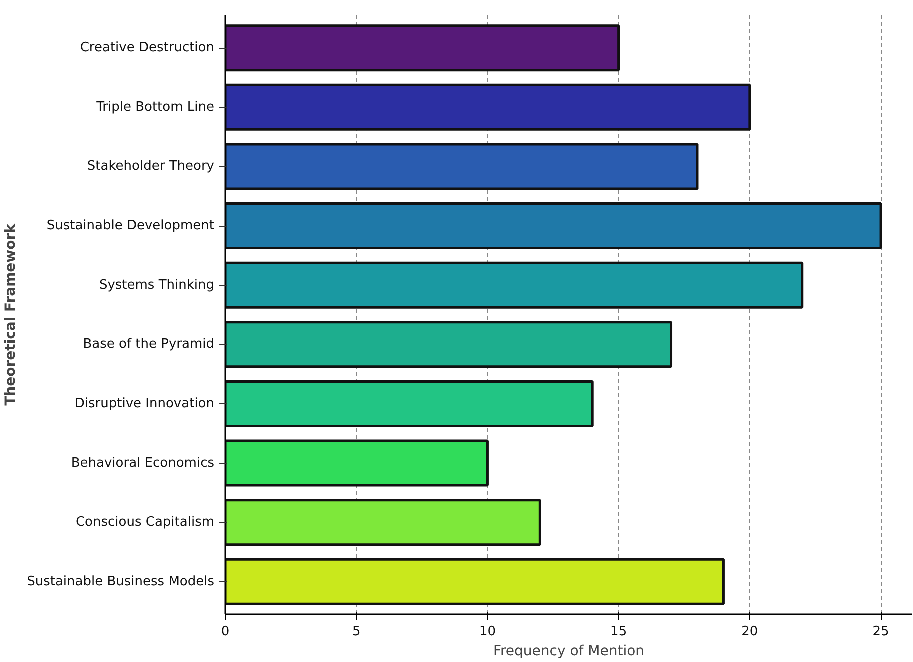  Describe the element at coordinates (143, 463) in the screenshot. I see `y-tick-label: Behavioral Economics` at that location.